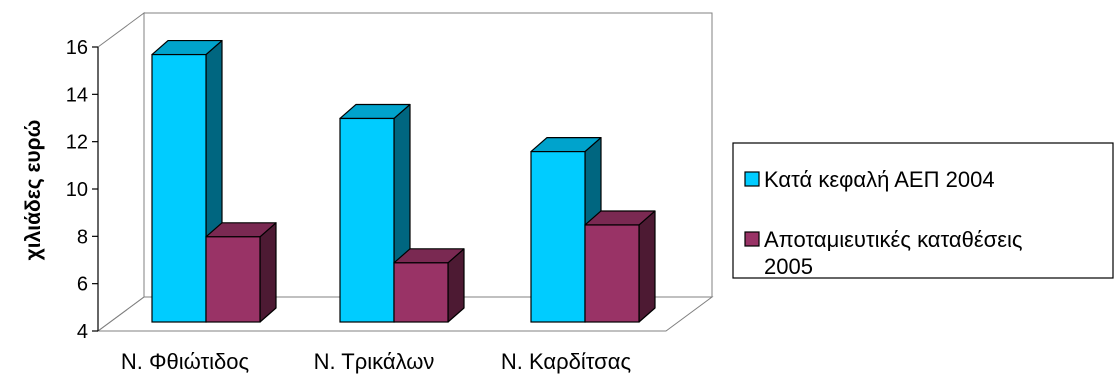 This screenshot has width=1120, height=379. I want to click on y-tick-label: 16, so click(77, 48).